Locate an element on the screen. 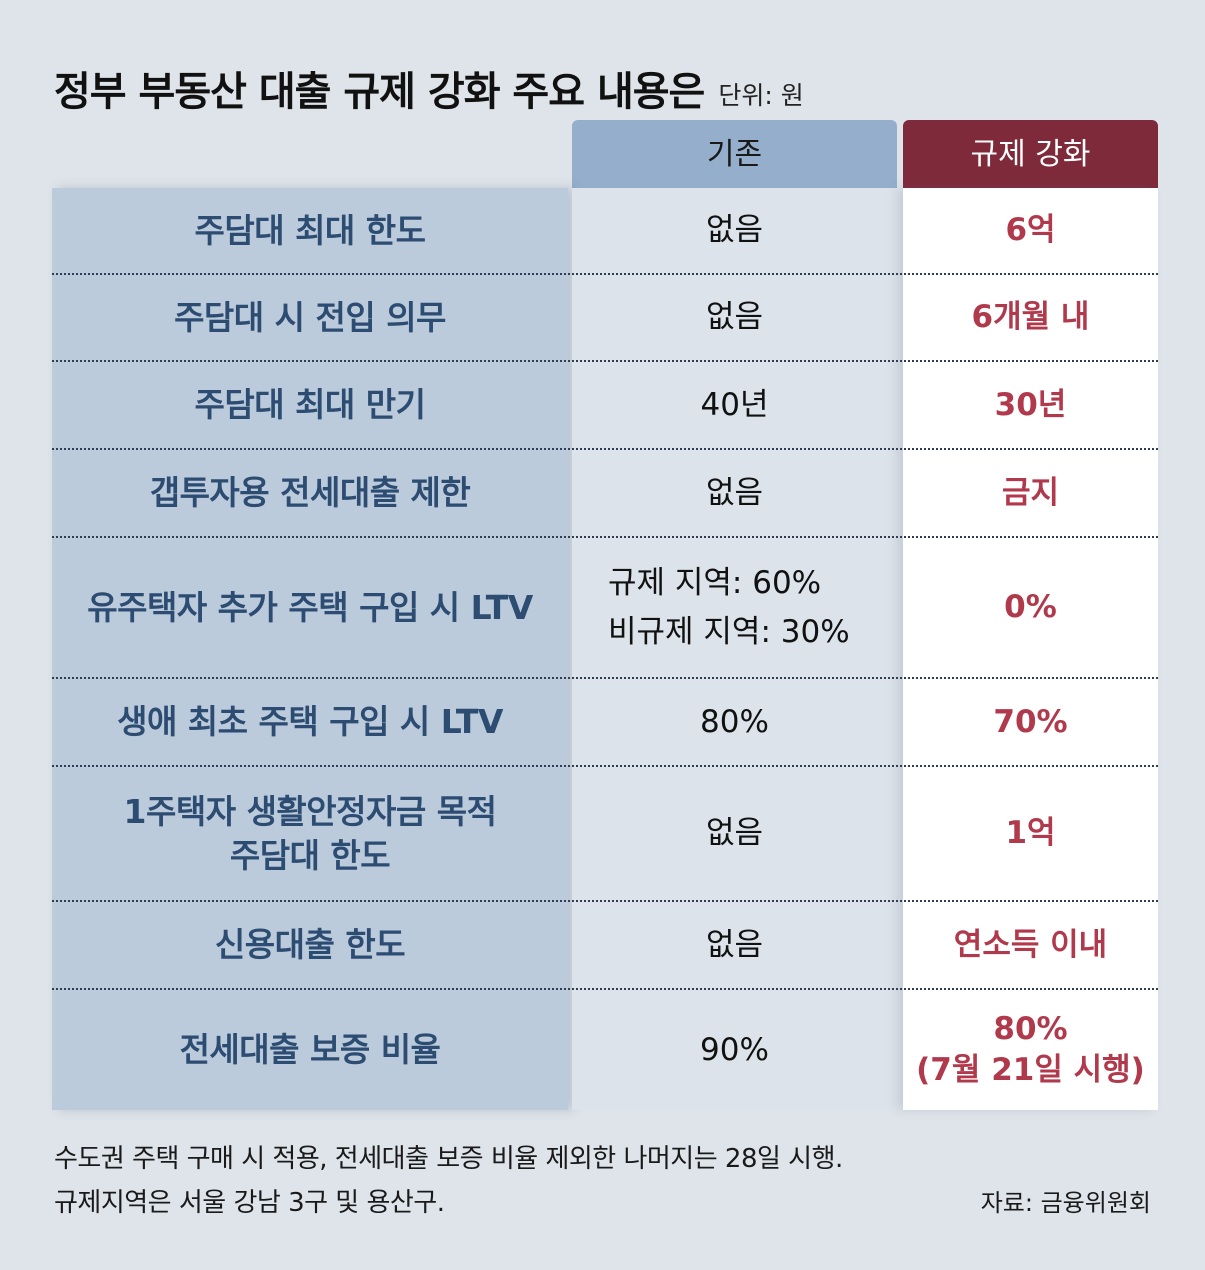 The width and height of the screenshot is (1205, 1270). table-row: 전세대출 보증 비율 90% 80% (7월 21일 시행) is located at coordinates (605, 1050).